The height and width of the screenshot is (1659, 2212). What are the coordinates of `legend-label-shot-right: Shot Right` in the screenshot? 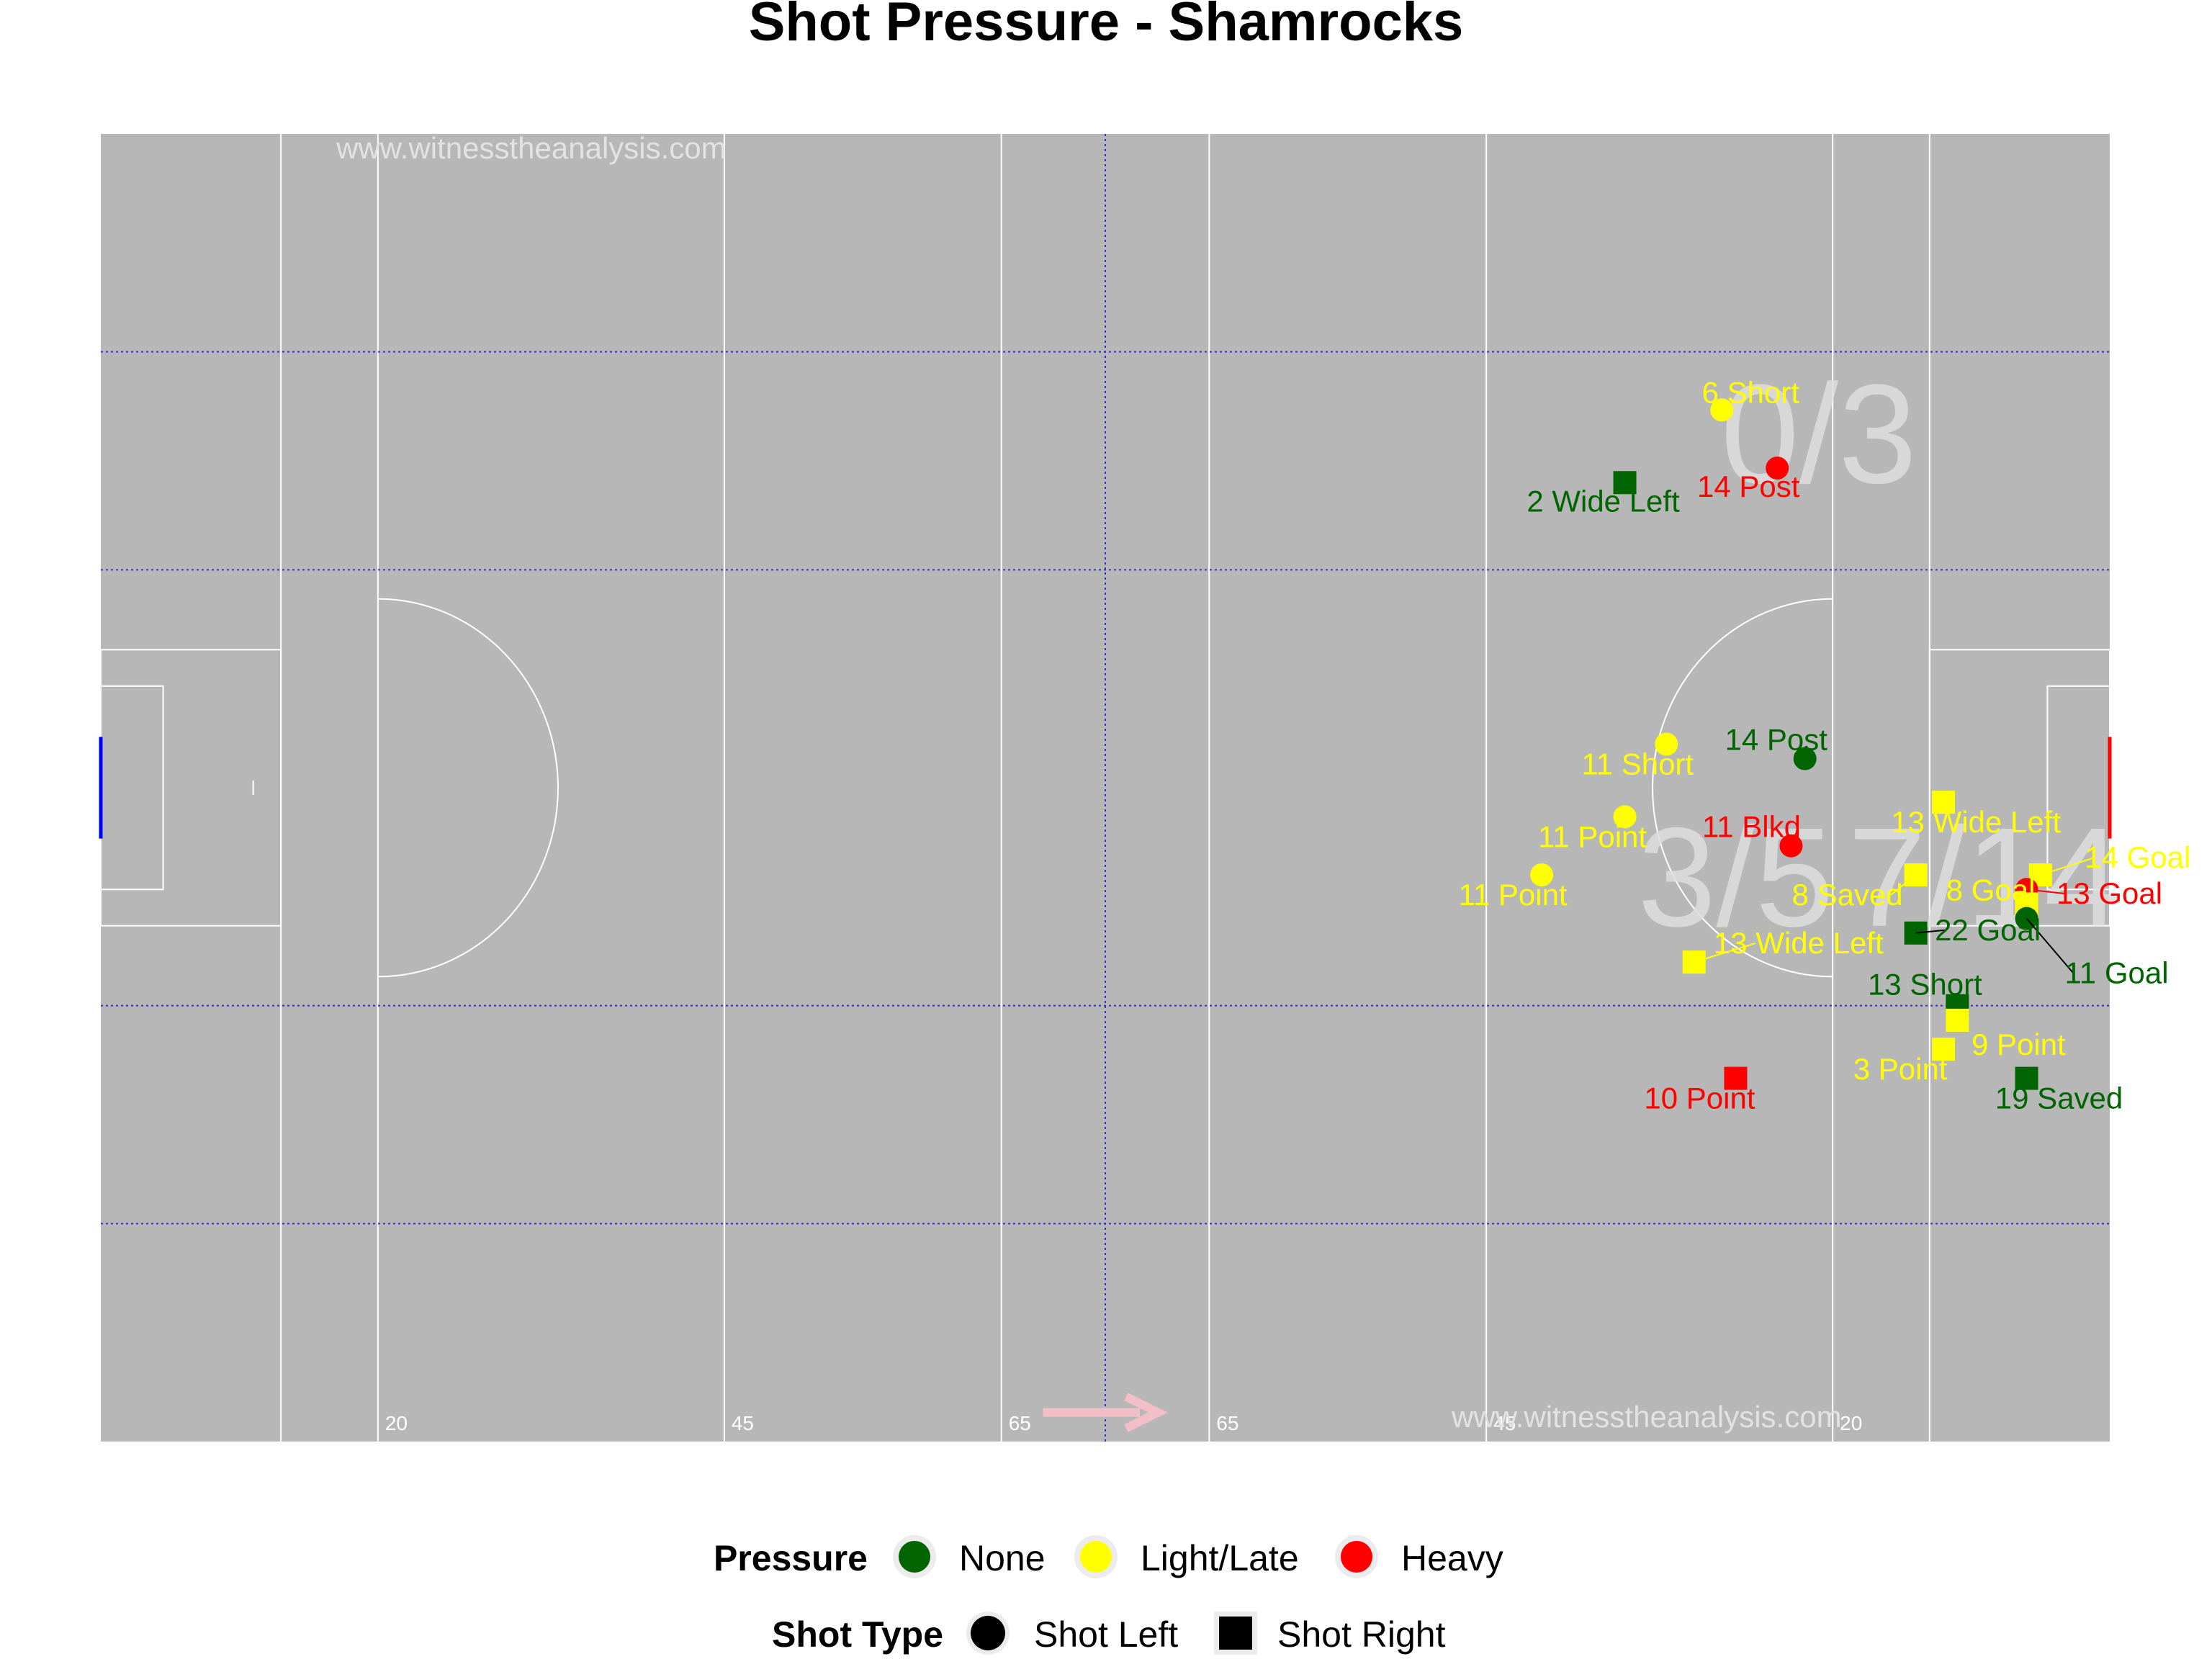 It's located at (1362, 1635).